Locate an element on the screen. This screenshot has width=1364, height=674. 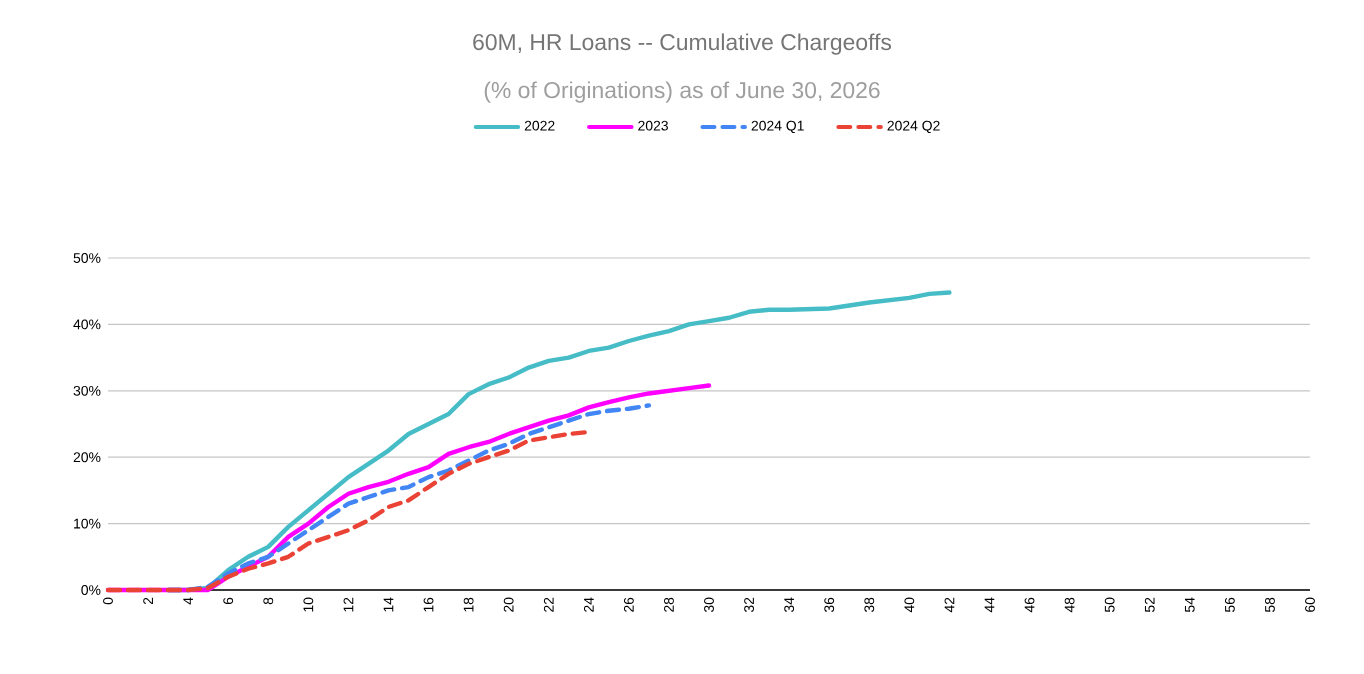
chart-title: 60M, HR Loans -- Cumulative Chargeoffs is located at coordinates (682, 44).